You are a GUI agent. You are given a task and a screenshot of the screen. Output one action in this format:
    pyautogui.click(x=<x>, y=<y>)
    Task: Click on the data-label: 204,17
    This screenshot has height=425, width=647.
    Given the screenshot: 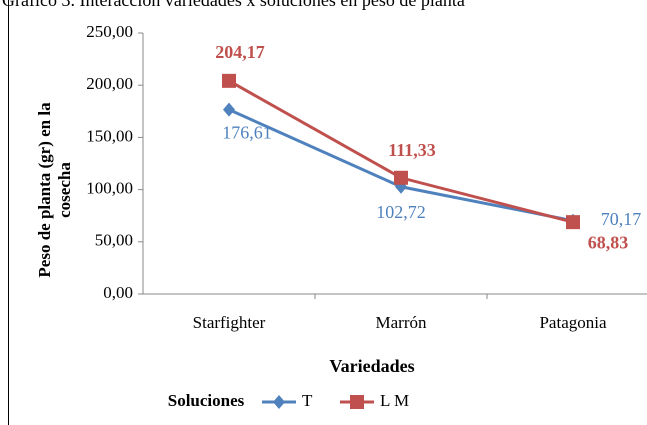 What is the action you would take?
    pyautogui.click(x=240, y=52)
    